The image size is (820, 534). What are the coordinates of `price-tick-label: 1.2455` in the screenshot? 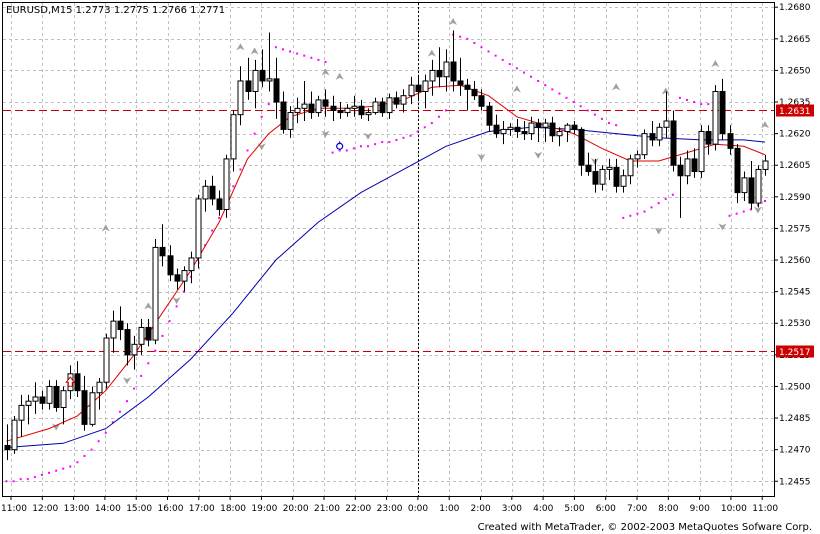 It's located at (795, 482).